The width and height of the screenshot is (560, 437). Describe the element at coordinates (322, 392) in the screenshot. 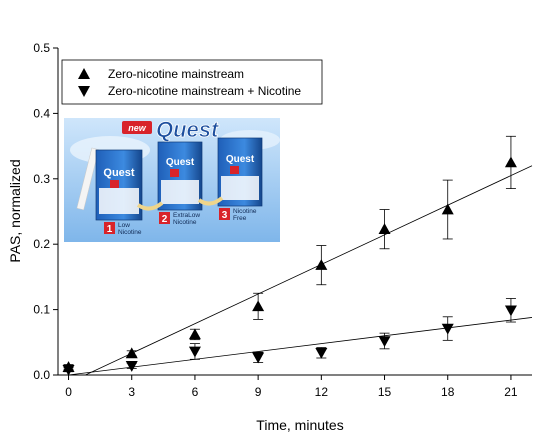

I see `x-tick-label: 12` at that location.